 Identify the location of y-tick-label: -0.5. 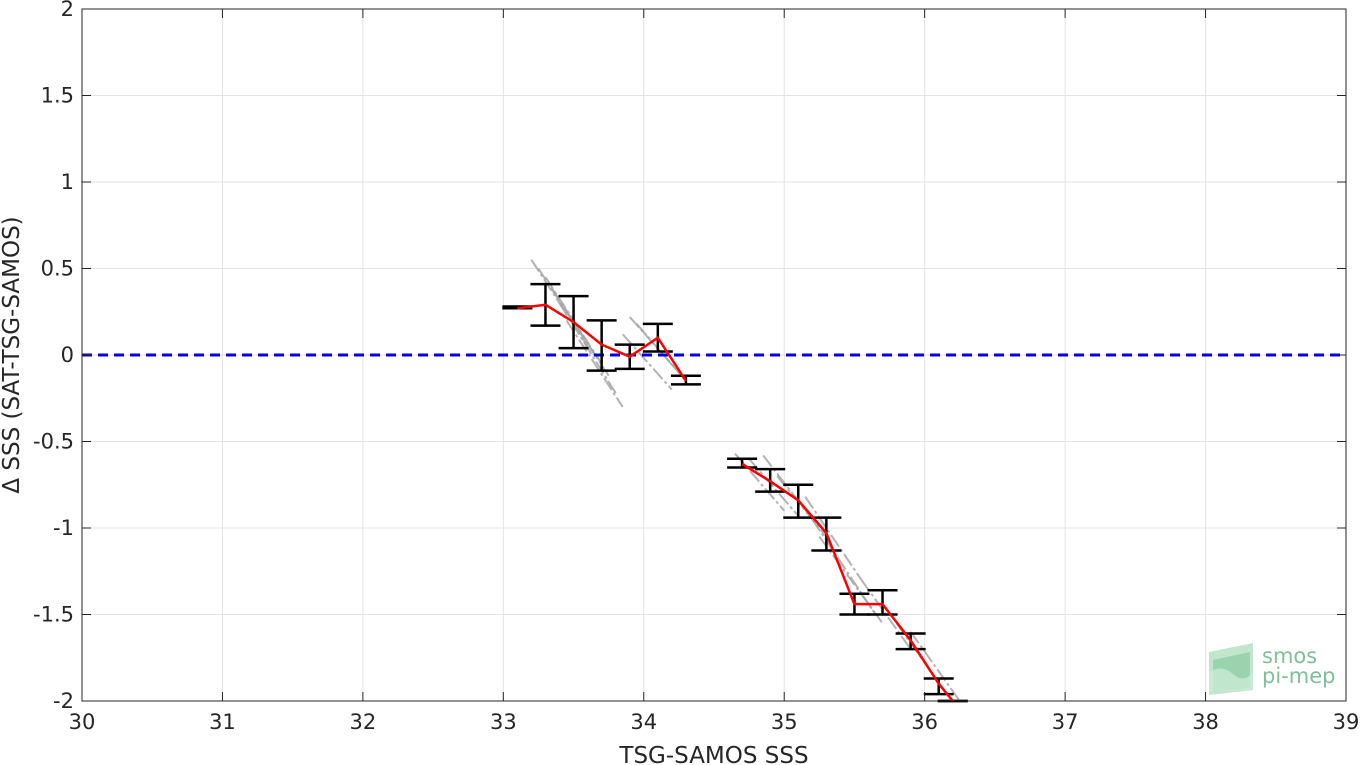
(53, 442).